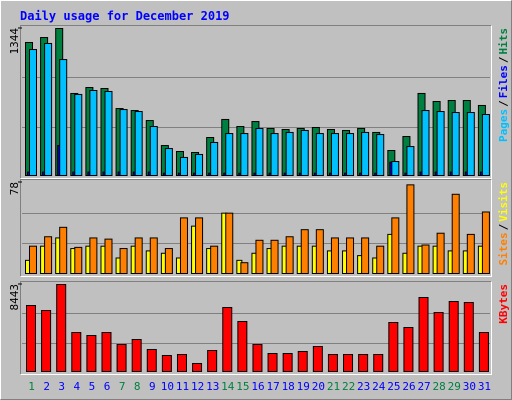  I want to click on x-tick-label: 26, so click(408, 386).